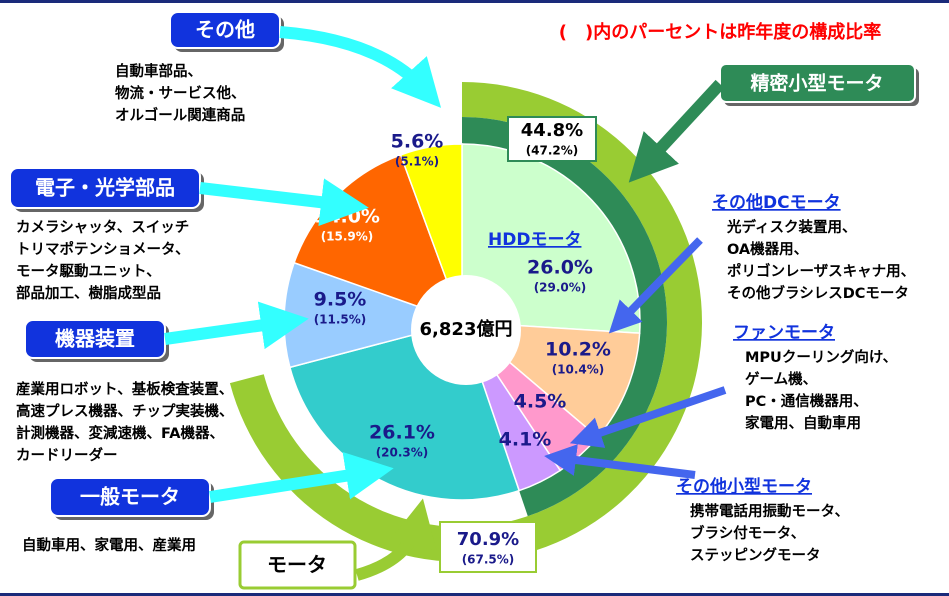  What do you see at coordinates (124, 389) in the screenshot?
I see `category-description: 産業用ロボット、基板検査装置、` at bounding box center [124, 389].